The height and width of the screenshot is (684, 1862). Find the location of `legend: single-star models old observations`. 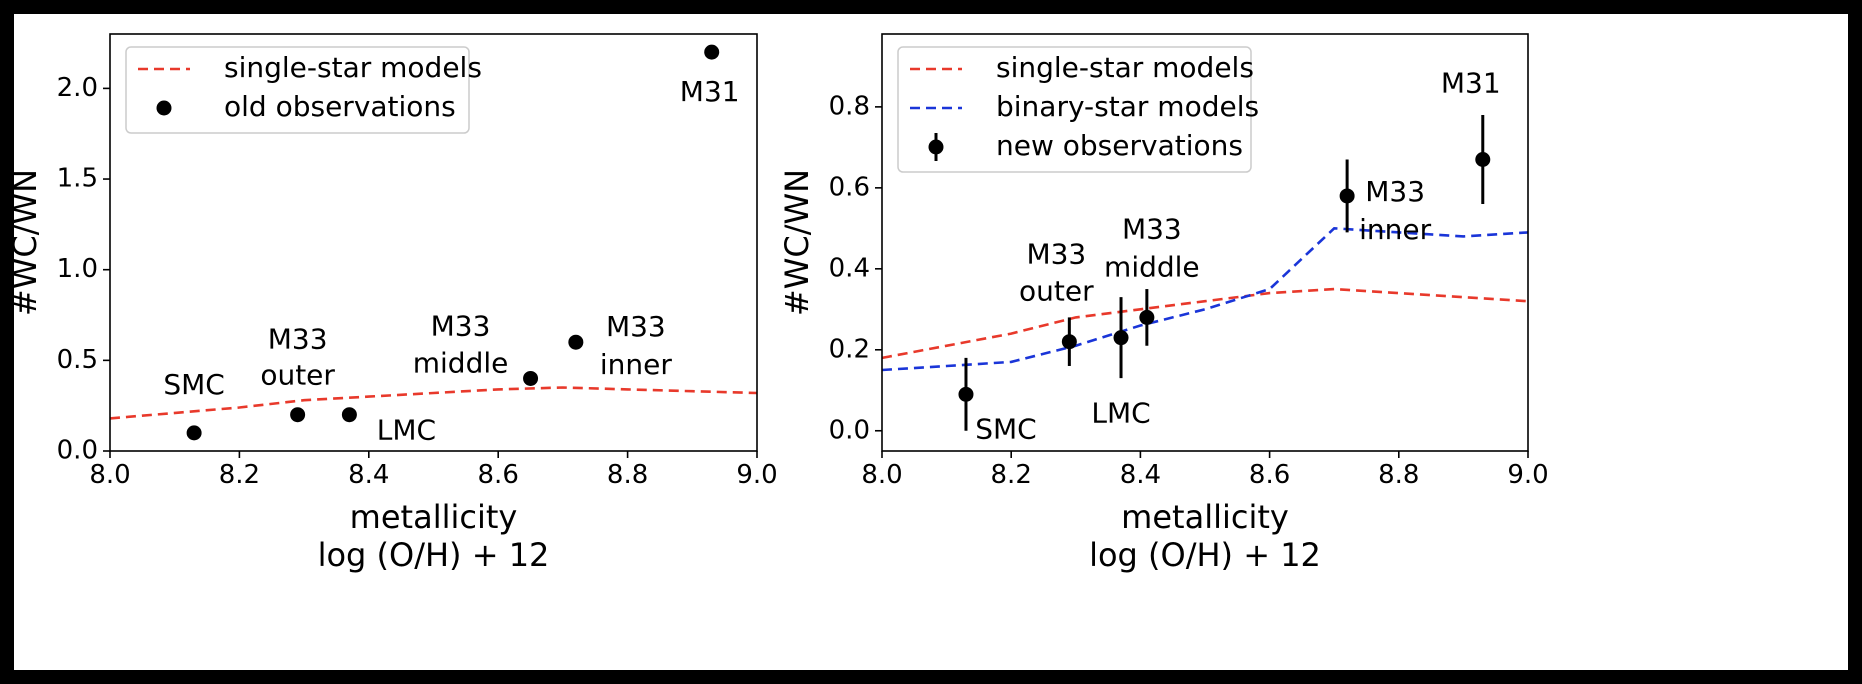

legend: single-star models old observations is located at coordinates (303, 90).